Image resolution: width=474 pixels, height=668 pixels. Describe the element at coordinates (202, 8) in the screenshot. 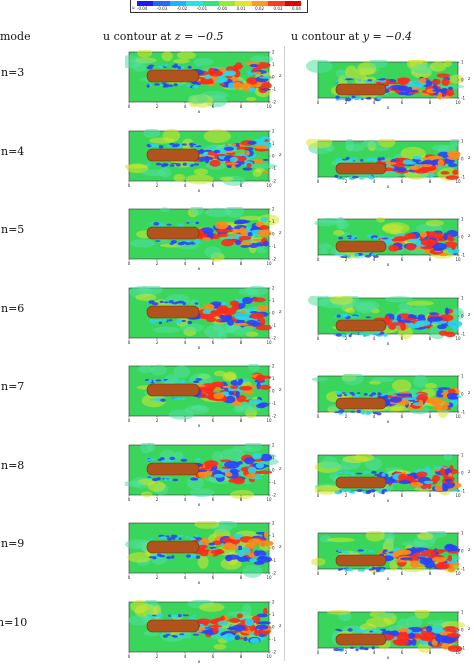

I see `colorbar-tick-label: -0.01` at that location.